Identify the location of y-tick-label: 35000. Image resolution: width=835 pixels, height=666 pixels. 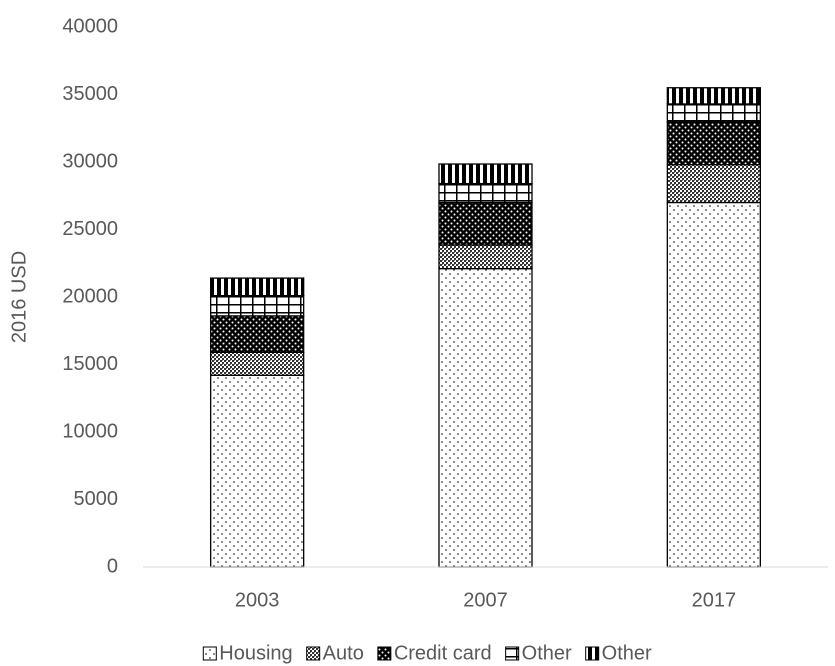
(90, 94).